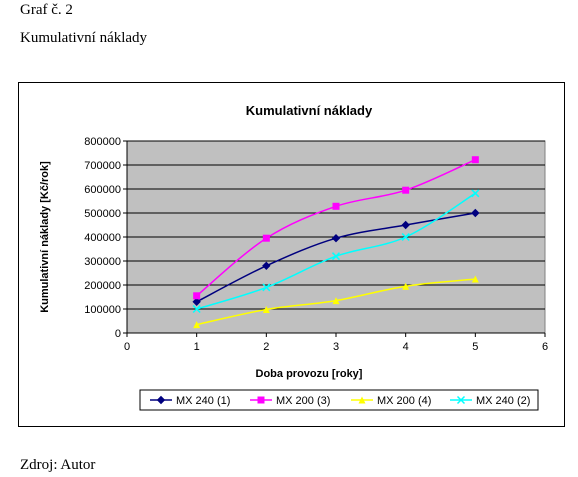 This screenshot has height=477, width=578. I want to click on y-tick-label: 100000, so click(102, 310).